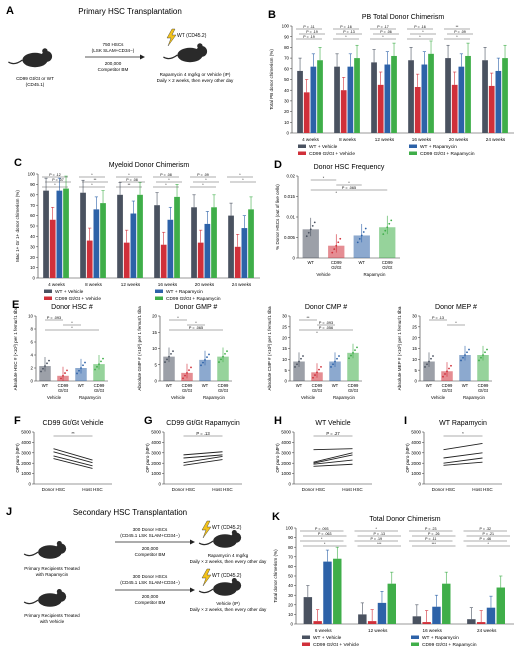 Image resolution: width=520 pixels, height=656 pixels. Describe the element at coordinates (286, 58) in the screenshot. I see `y-tick-label: 70` at that location.